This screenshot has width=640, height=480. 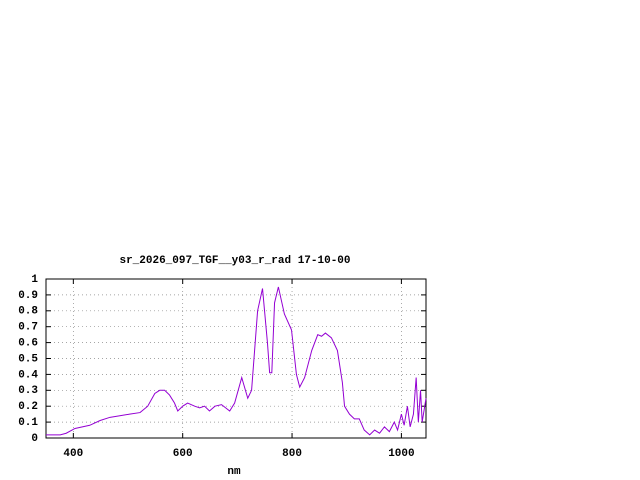 What do you see at coordinates (34, 439) in the screenshot?
I see `y-tick-label: 0` at bounding box center [34, 439].